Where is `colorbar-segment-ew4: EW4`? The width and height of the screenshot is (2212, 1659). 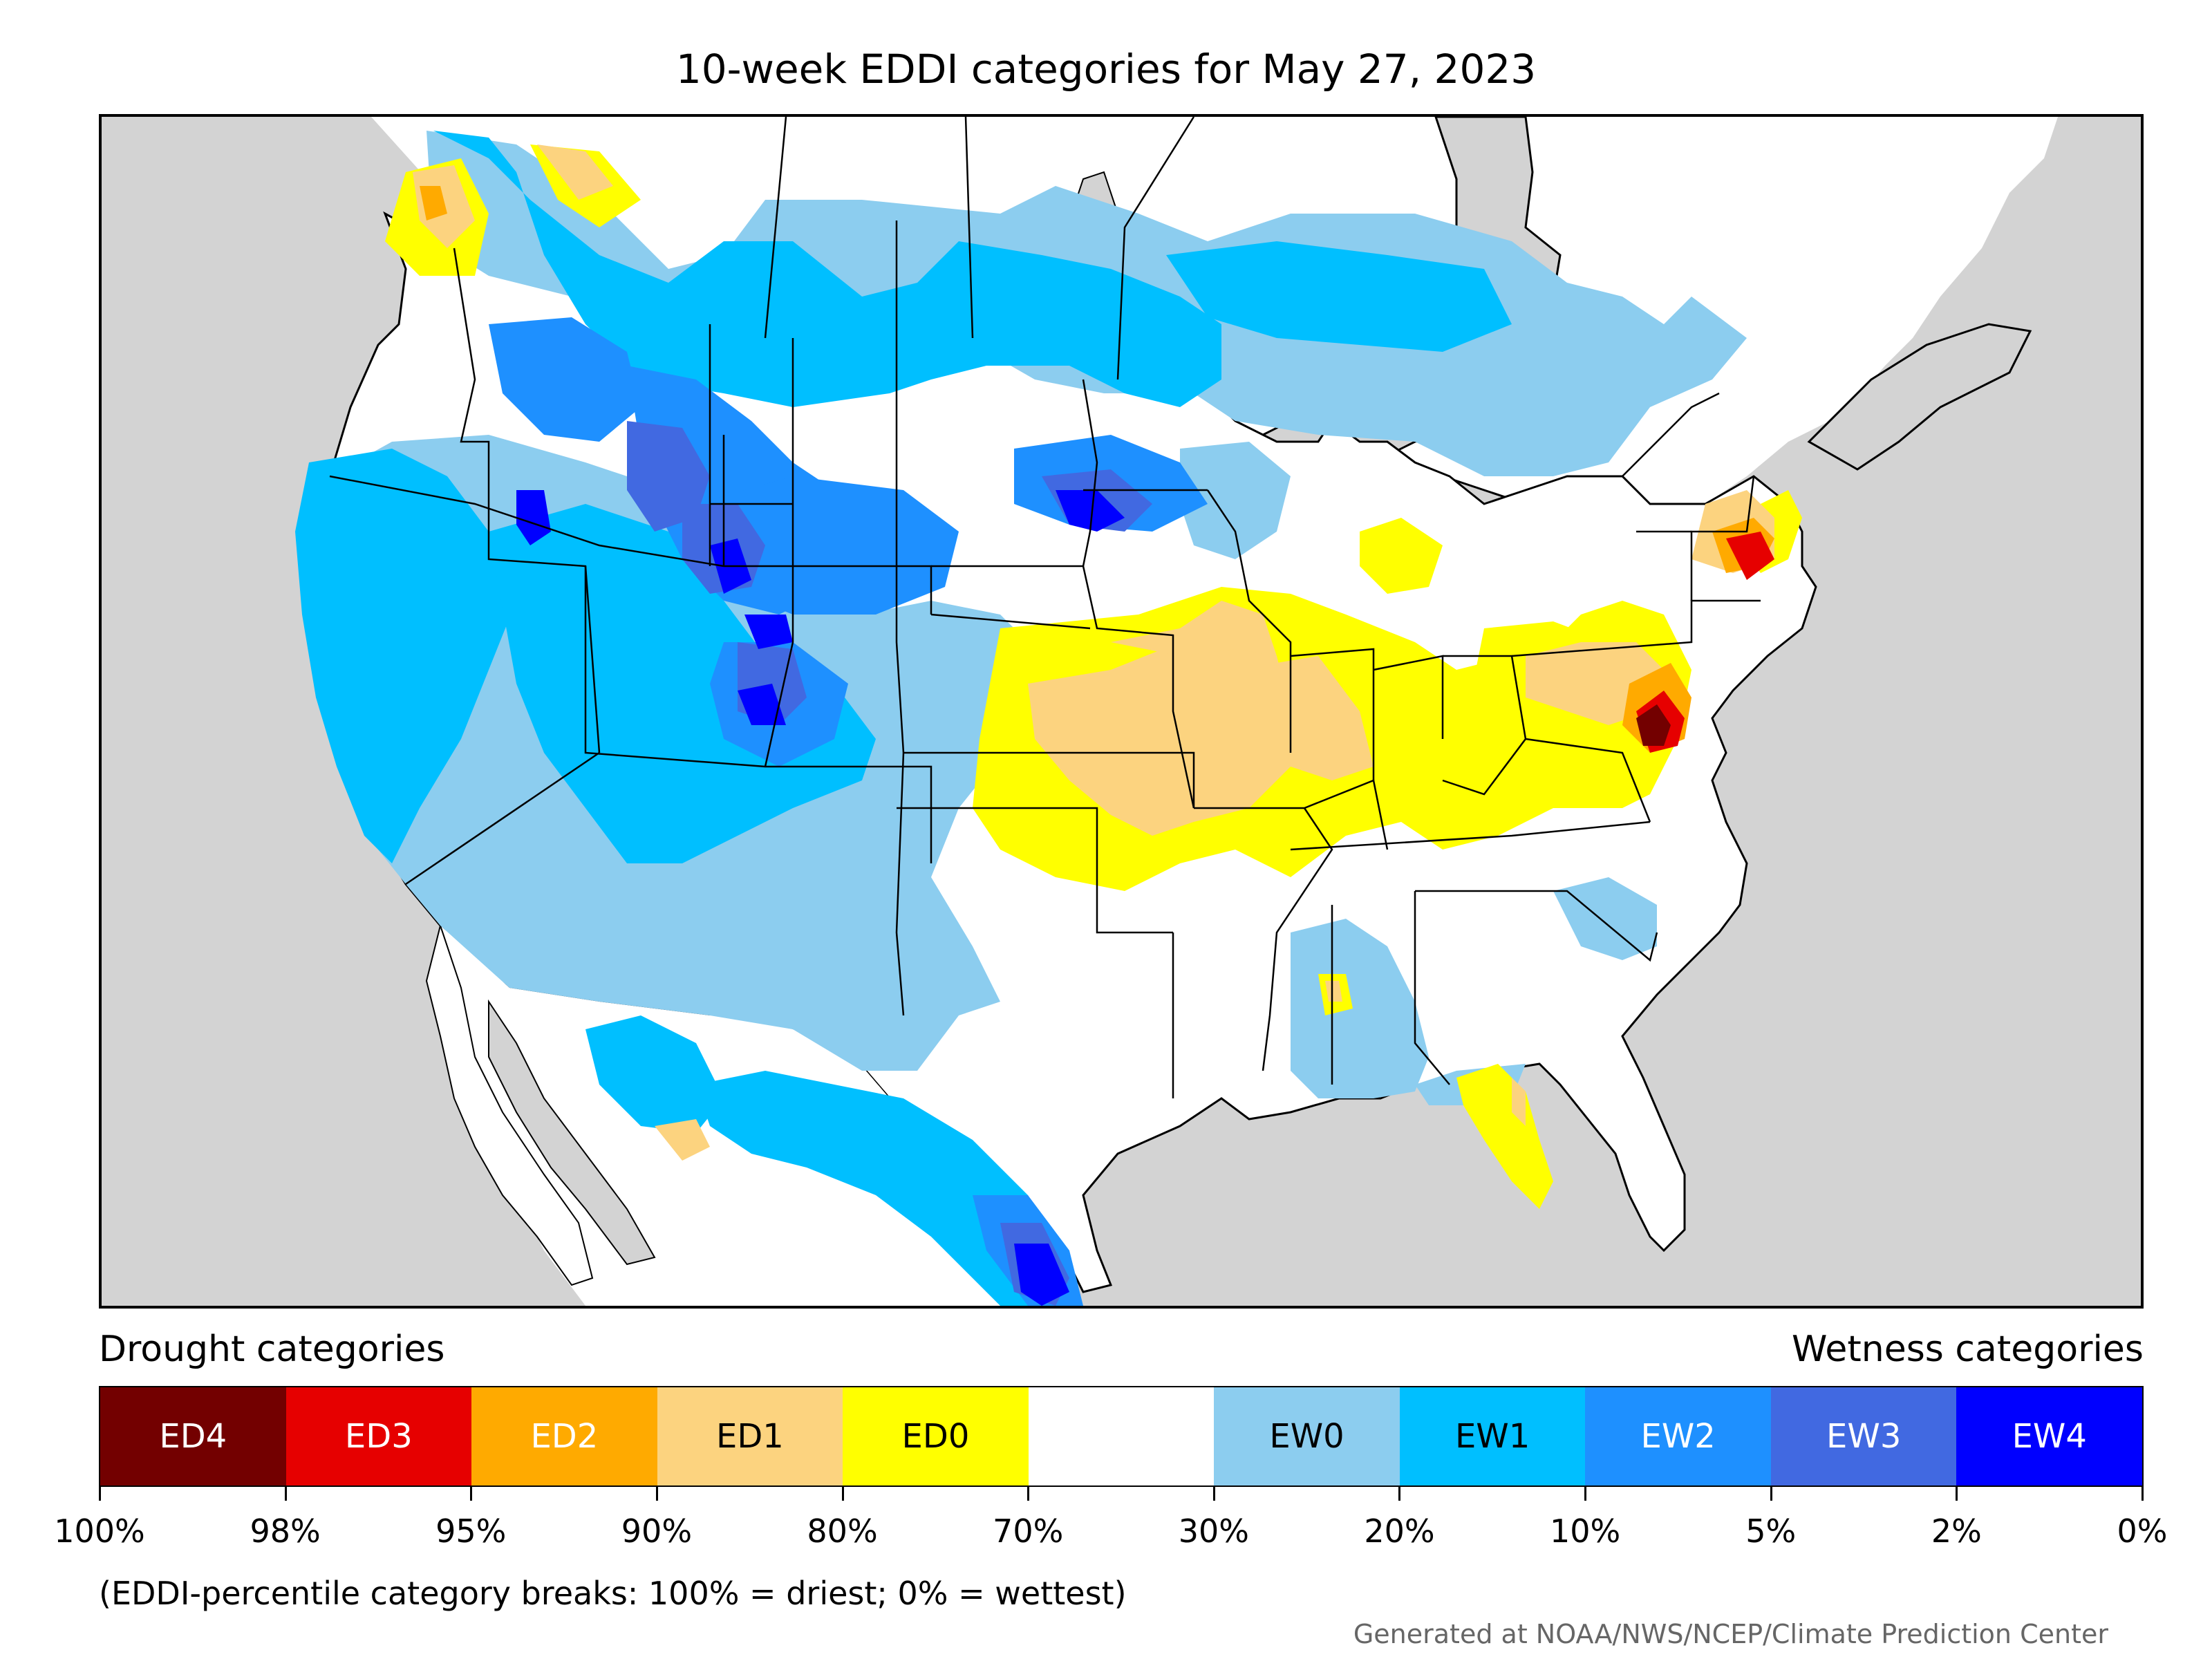 colorbar-segment-ew4: EW4 is located at coordinates (2049, 1436).